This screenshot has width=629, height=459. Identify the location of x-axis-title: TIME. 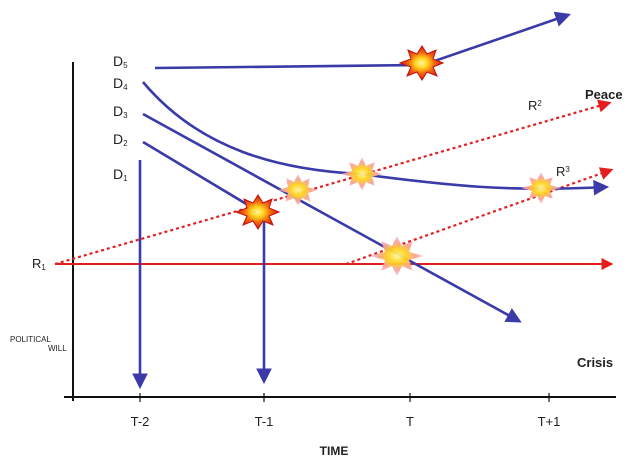
(334, 451).